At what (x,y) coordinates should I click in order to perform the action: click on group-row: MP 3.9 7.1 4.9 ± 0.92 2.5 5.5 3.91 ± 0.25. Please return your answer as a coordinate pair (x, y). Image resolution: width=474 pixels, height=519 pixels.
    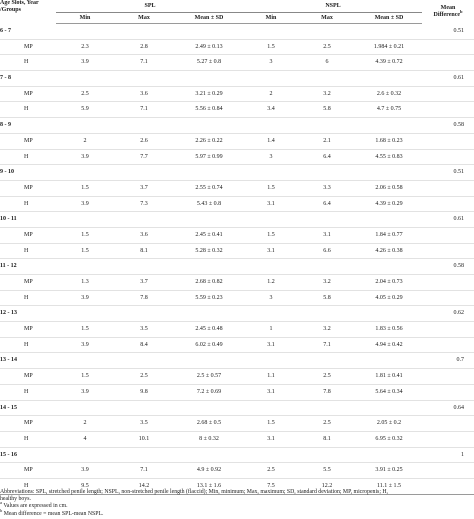
    Looking at the image, I should click on (237, 470).